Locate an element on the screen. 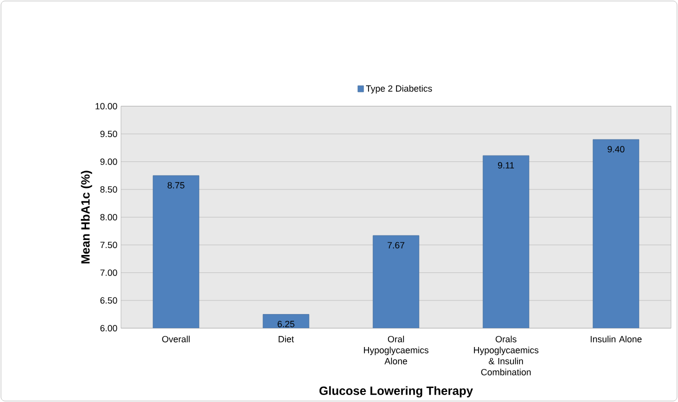 This screenshot has height=402, width=678. x-tick-label: Oral Hypoglycaemics Alone is located at coordinates (396, 350).